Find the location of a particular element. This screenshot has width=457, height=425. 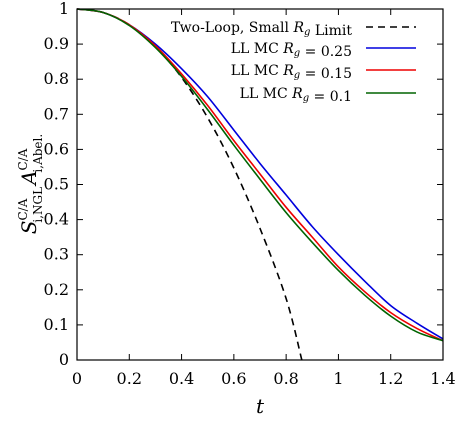

y-tick-label: 0.4 is located at coordinates (56, 219).